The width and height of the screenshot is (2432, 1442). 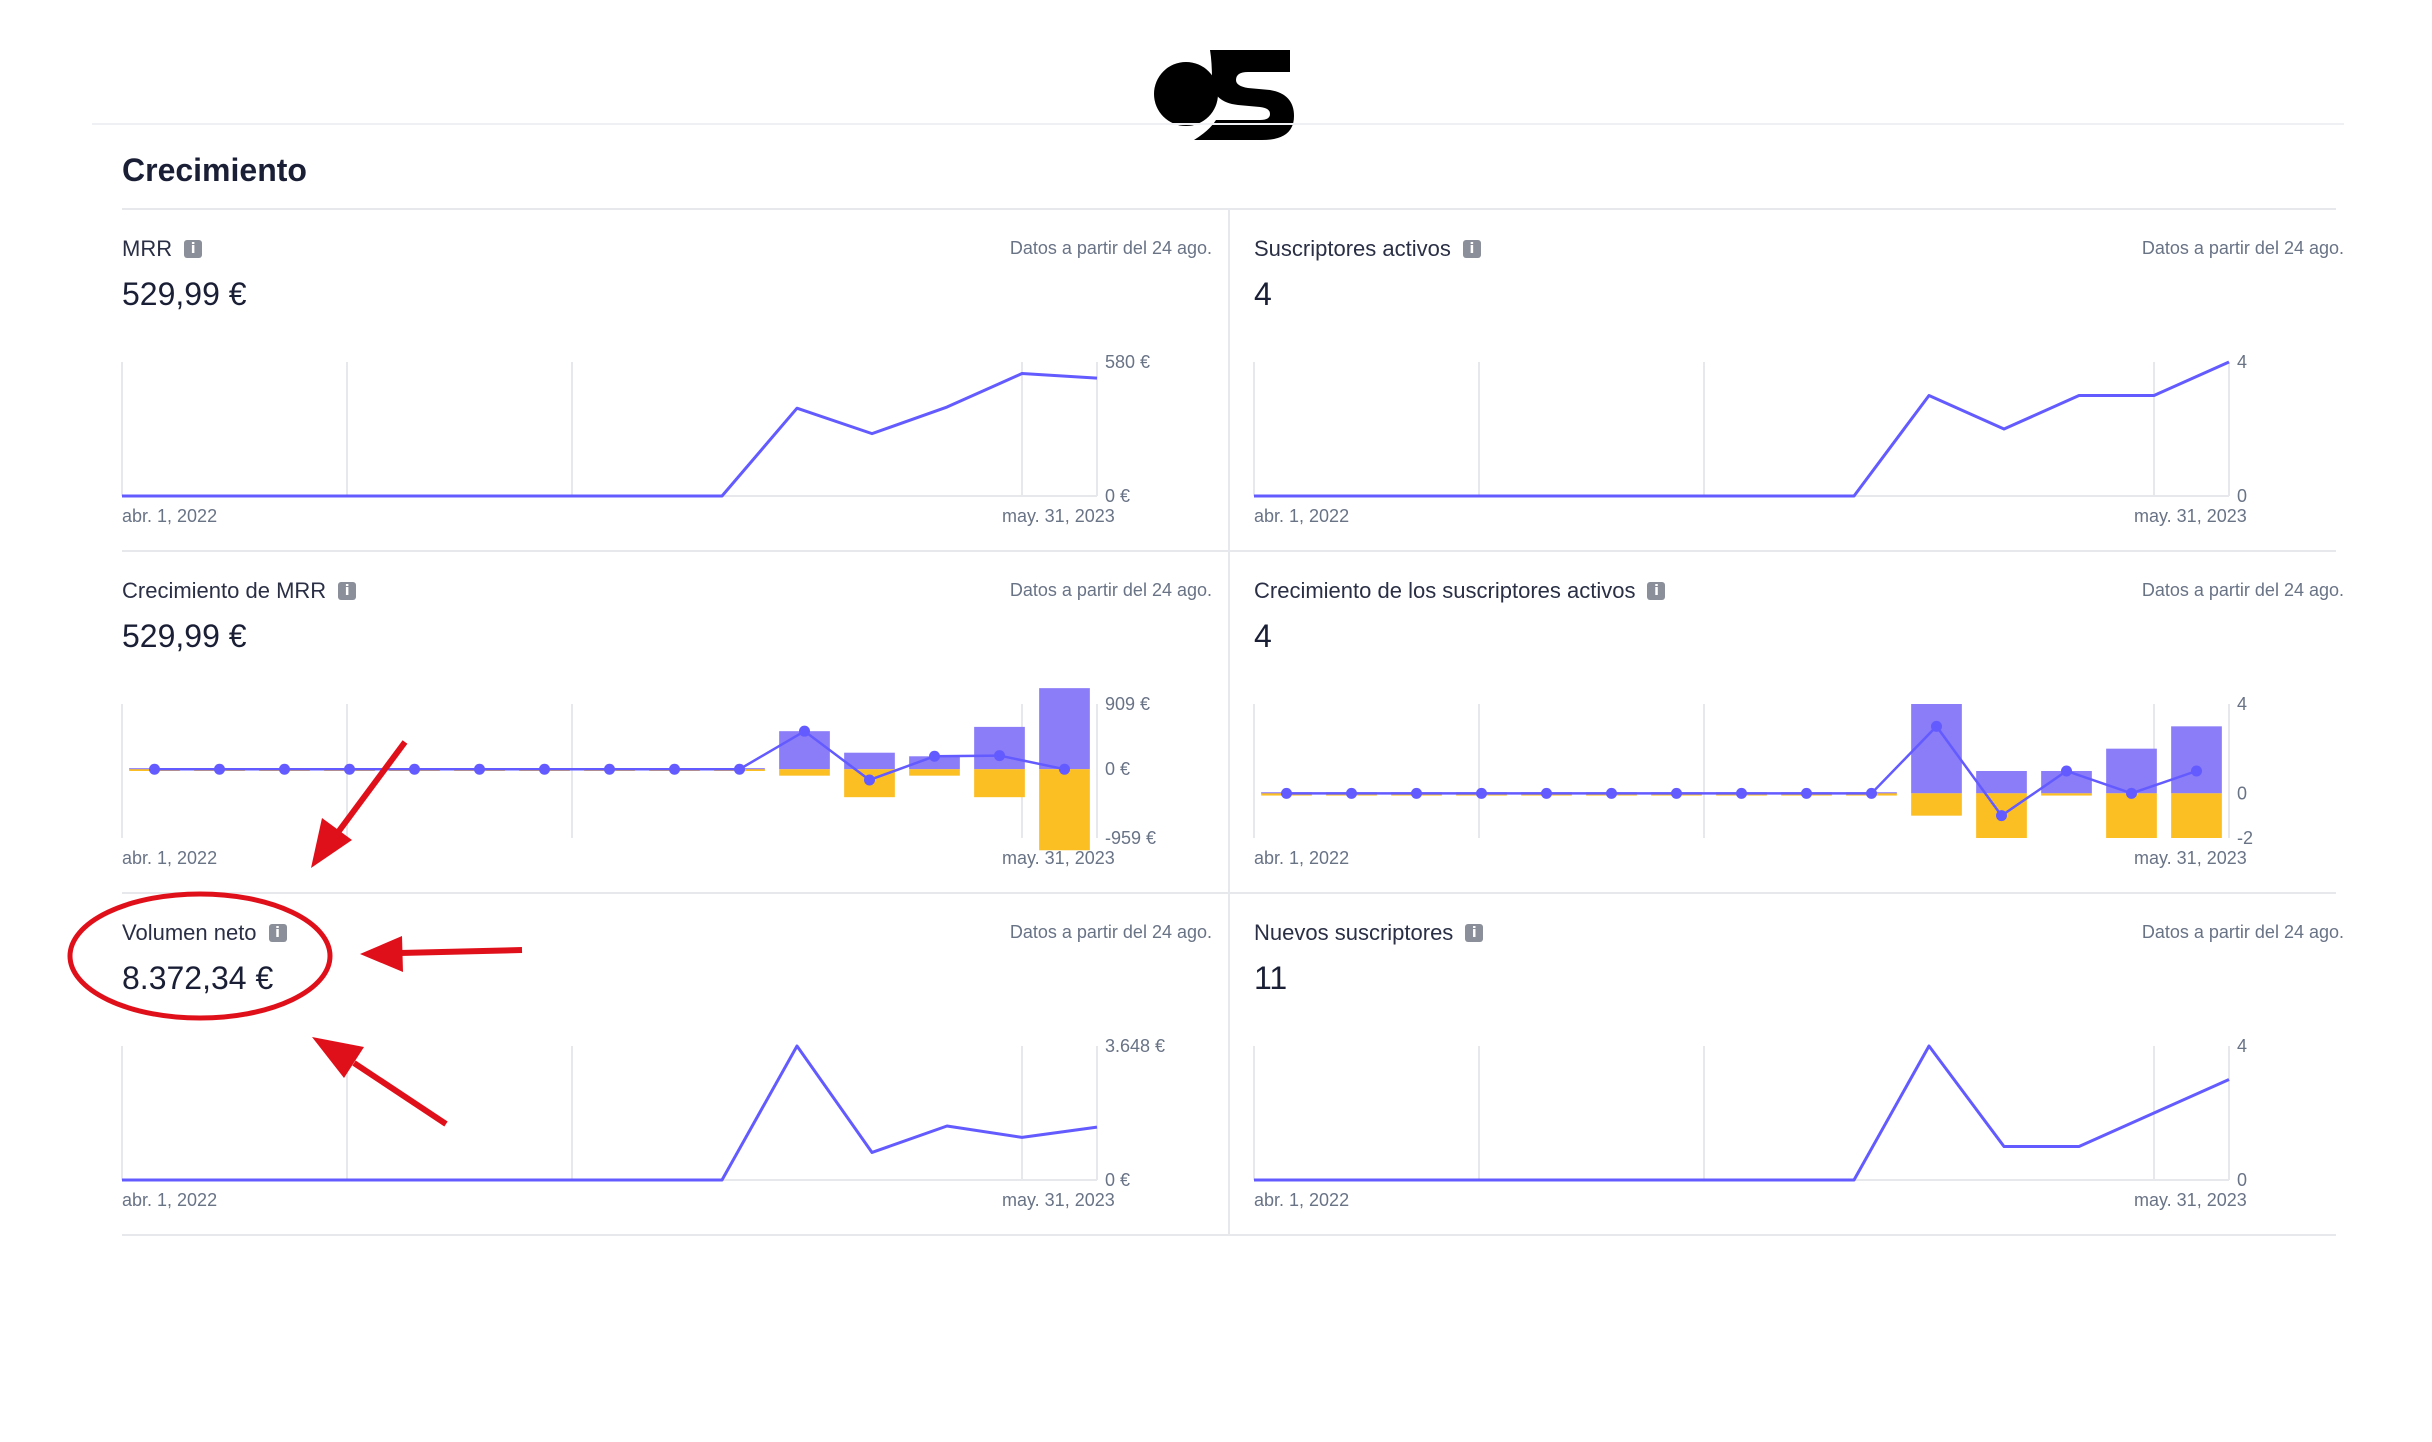 What do you see at coordinates (666, 769) in the screenshot?
I see `mrr-growth-chart: 909 € 0 € -959 €` at bounding box center [666, 769].